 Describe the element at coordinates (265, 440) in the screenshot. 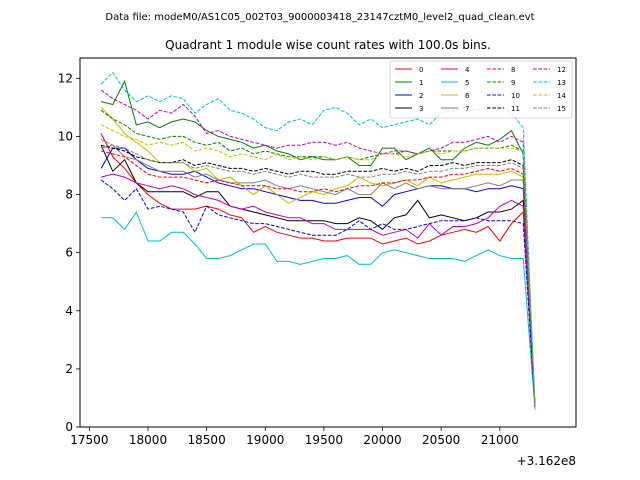

I see `x-tick-label: 19000` at that location.